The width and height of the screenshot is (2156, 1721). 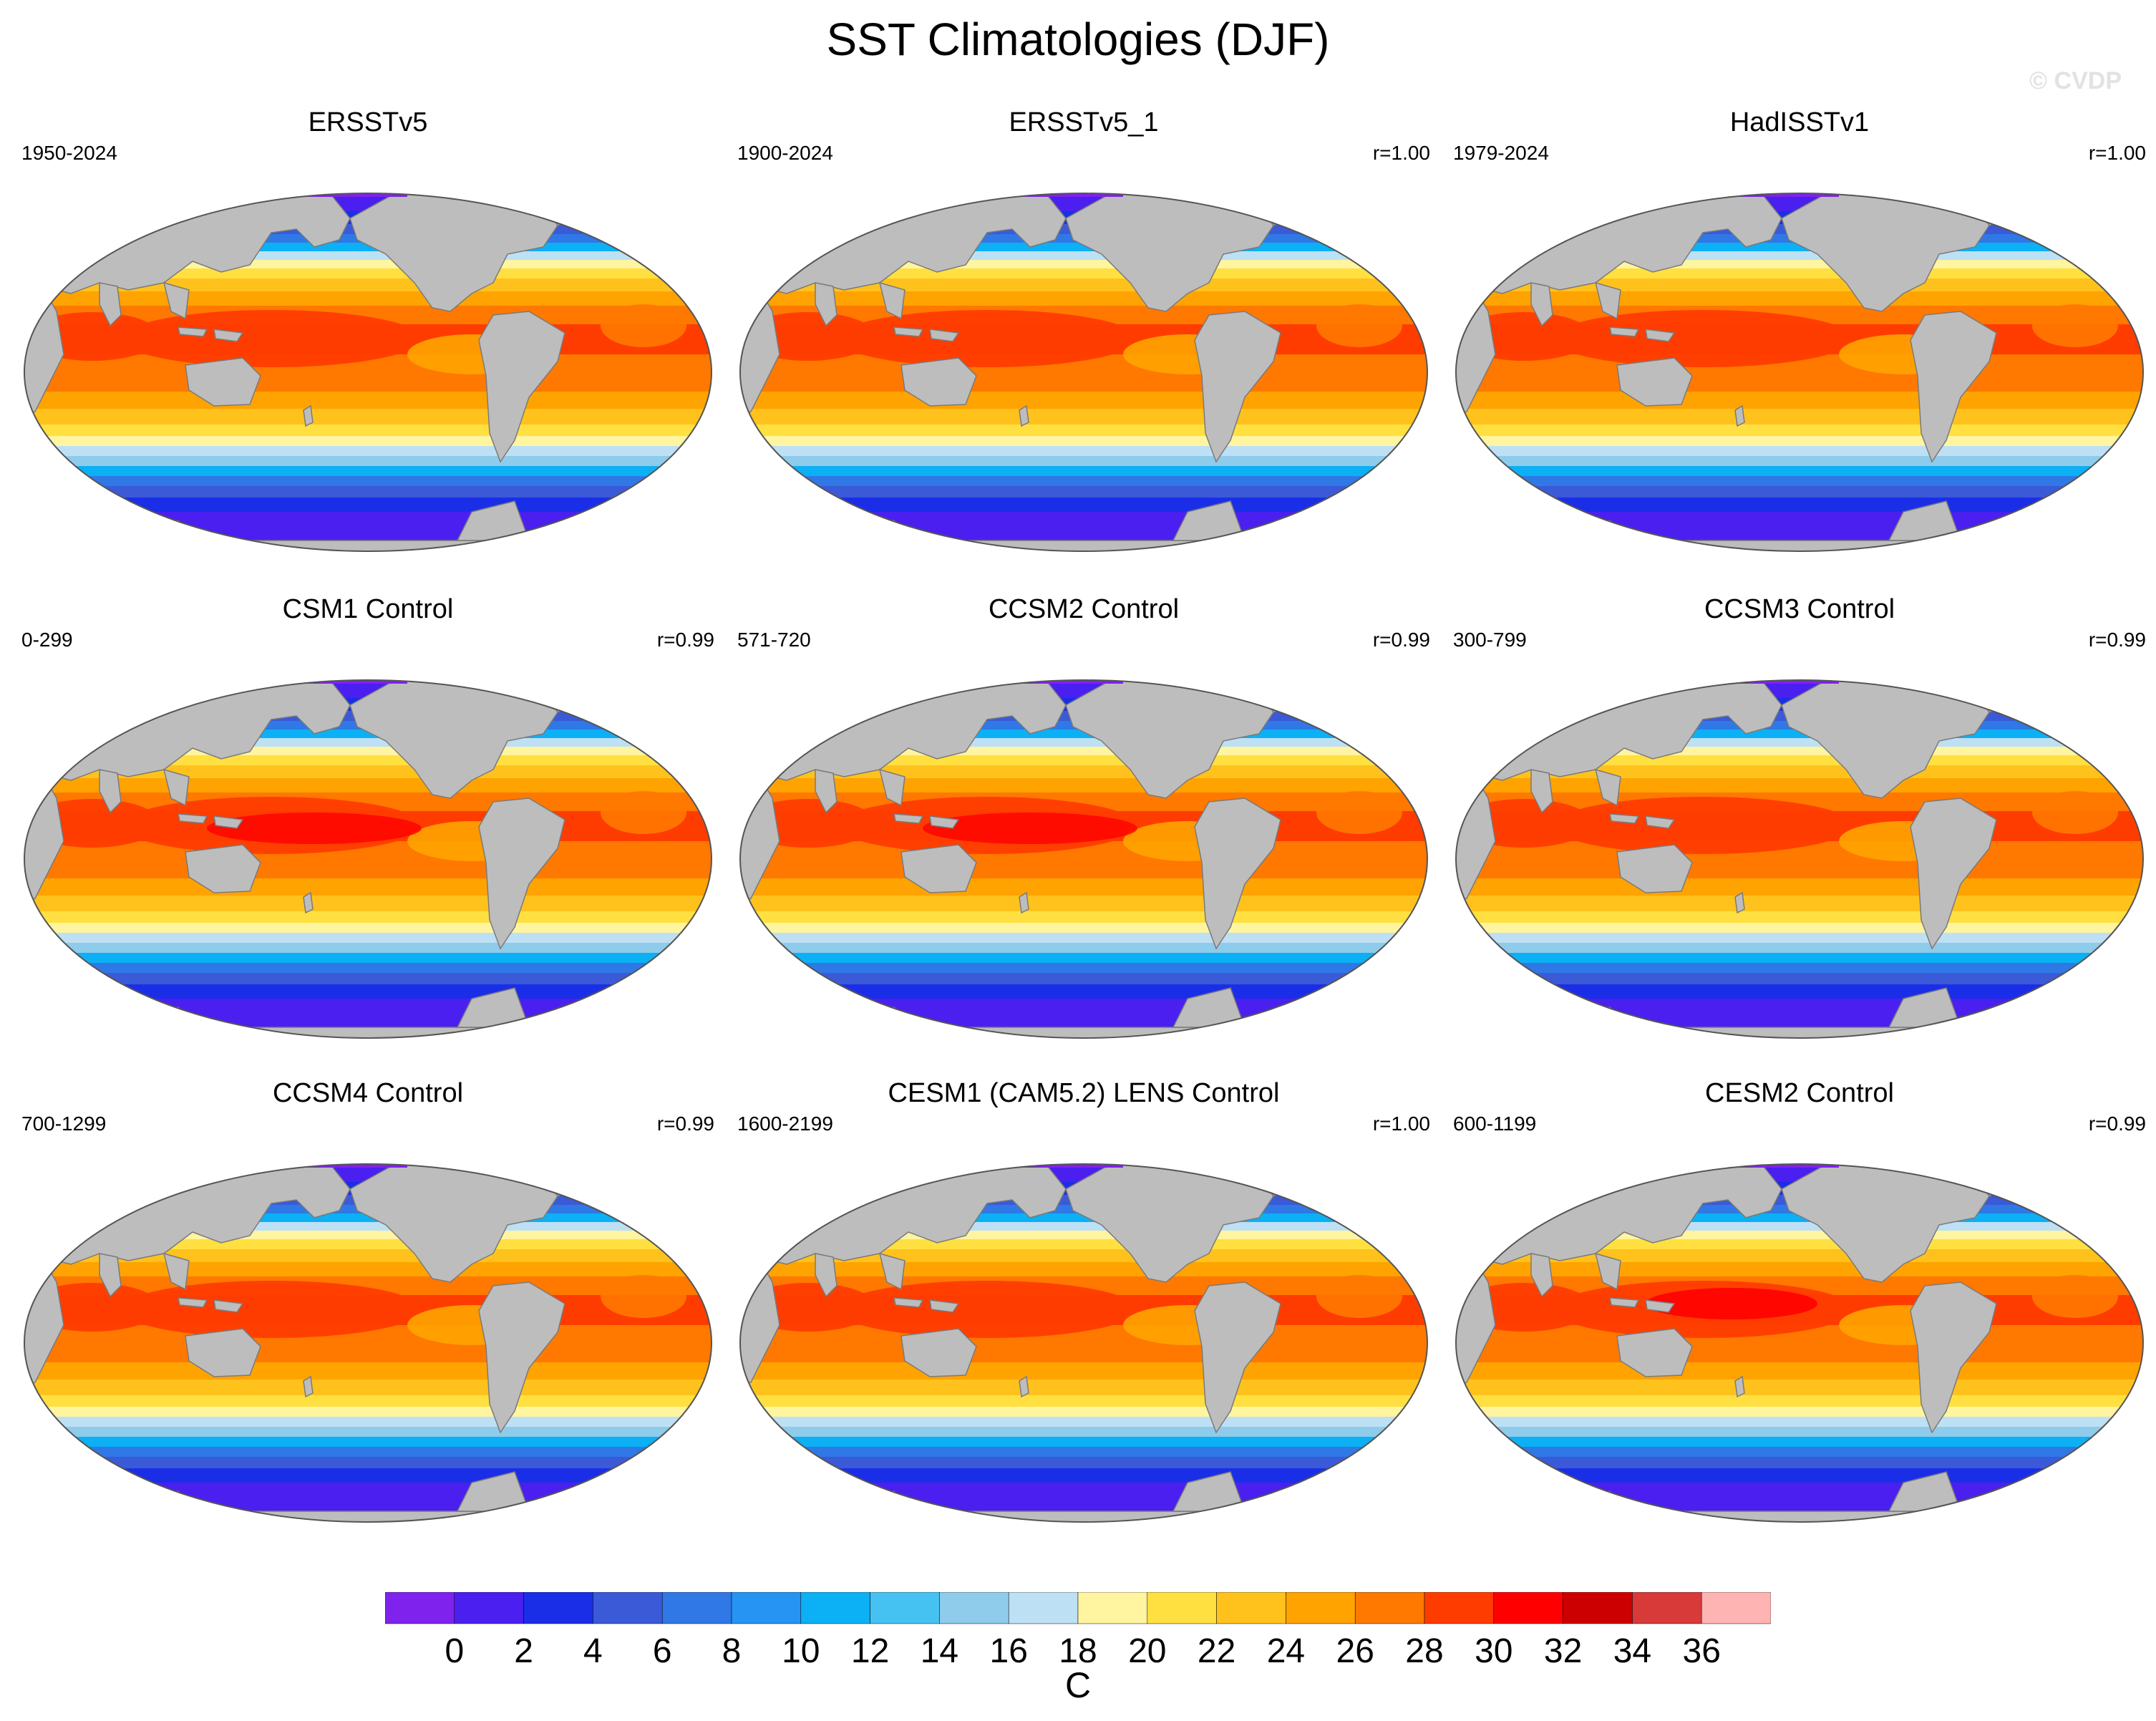 I want to click on map-panel: ERSSTv5 1950-2024, so click(x=368, y=343).